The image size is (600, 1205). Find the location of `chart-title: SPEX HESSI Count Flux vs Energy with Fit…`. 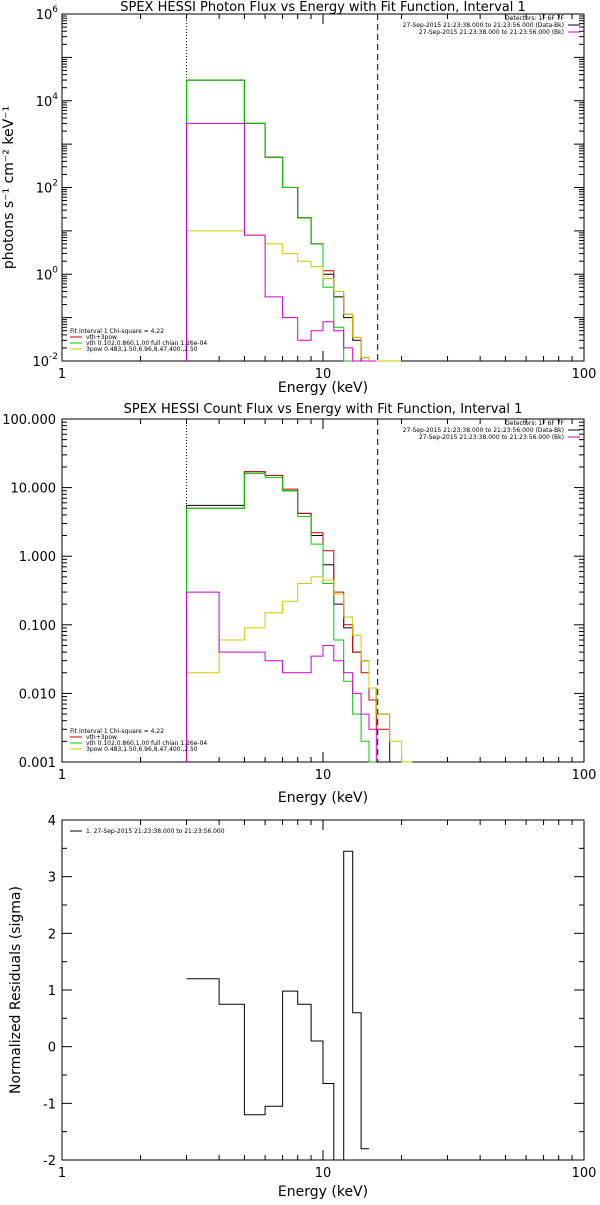

chart-title: SPEX HESSI Count Flux vs Energy with Fit… is located at coordinates (323, 409).